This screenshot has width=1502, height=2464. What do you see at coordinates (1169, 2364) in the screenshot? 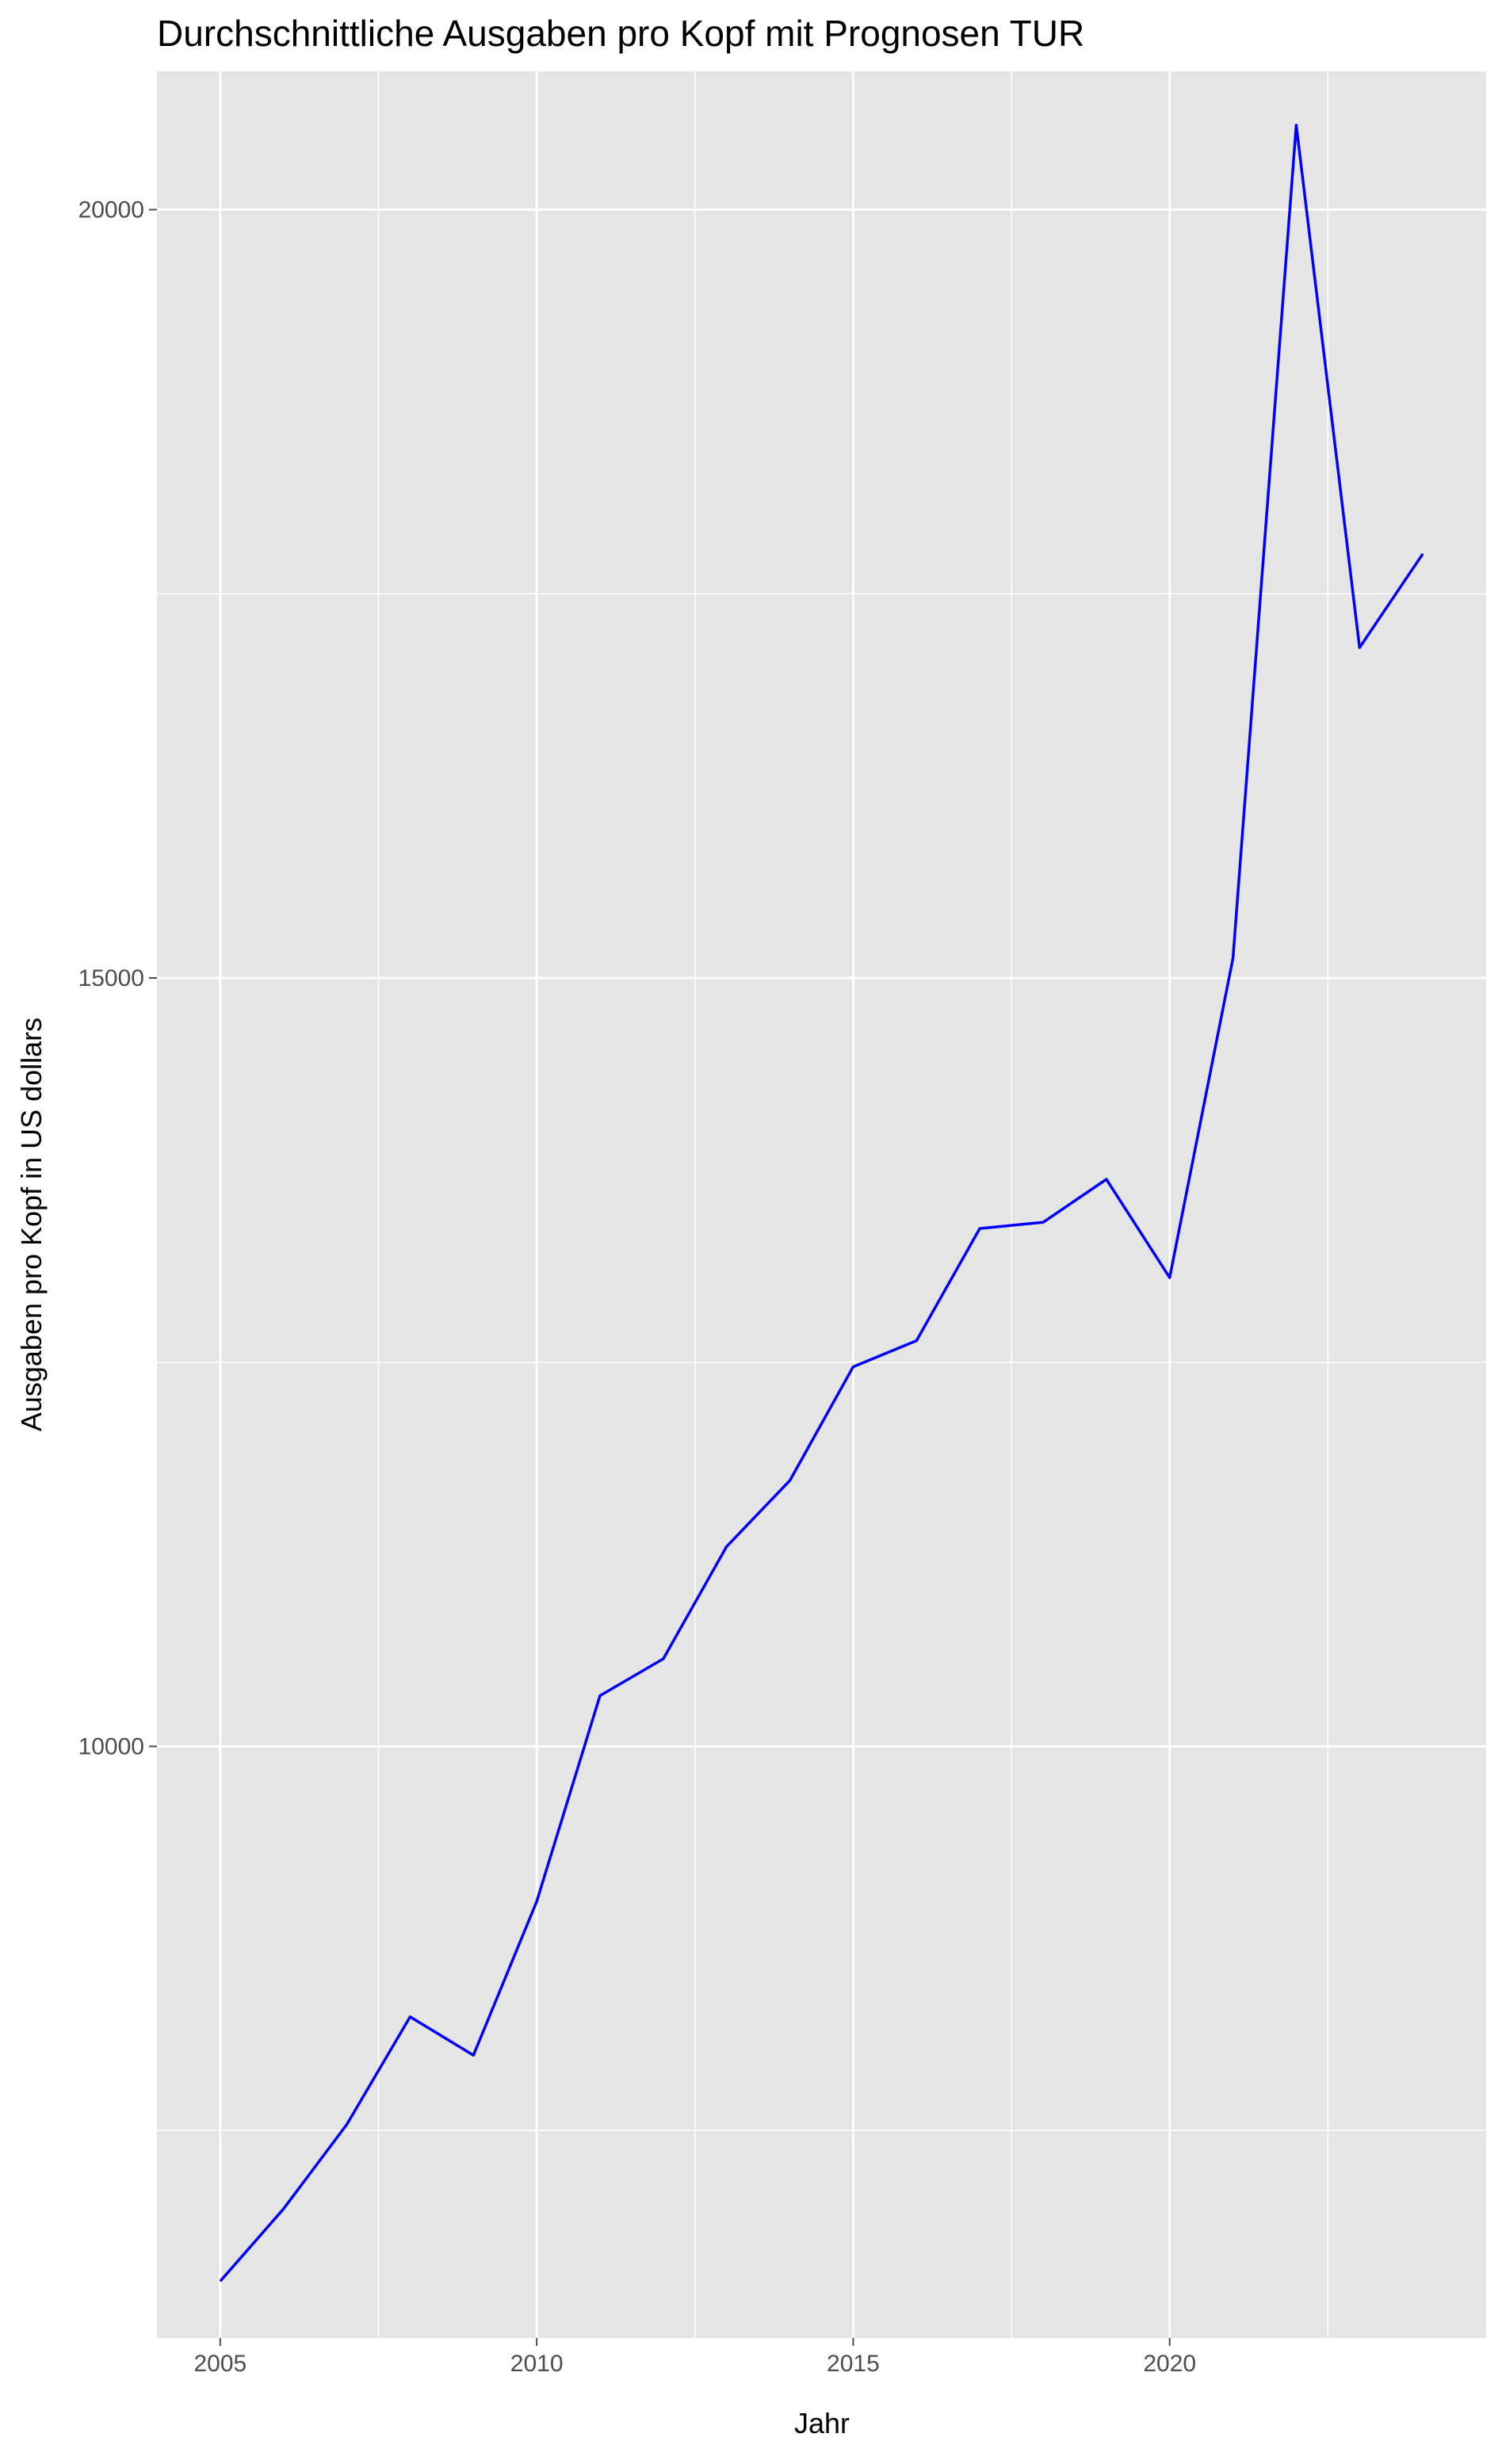
I see `x-tick-label: 2020` at bounding box center [1169, 2364].